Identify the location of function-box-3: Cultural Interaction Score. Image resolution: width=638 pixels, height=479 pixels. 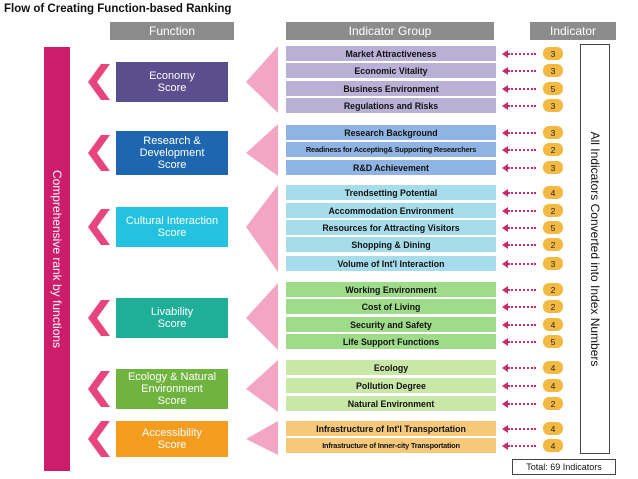
(172, 227).